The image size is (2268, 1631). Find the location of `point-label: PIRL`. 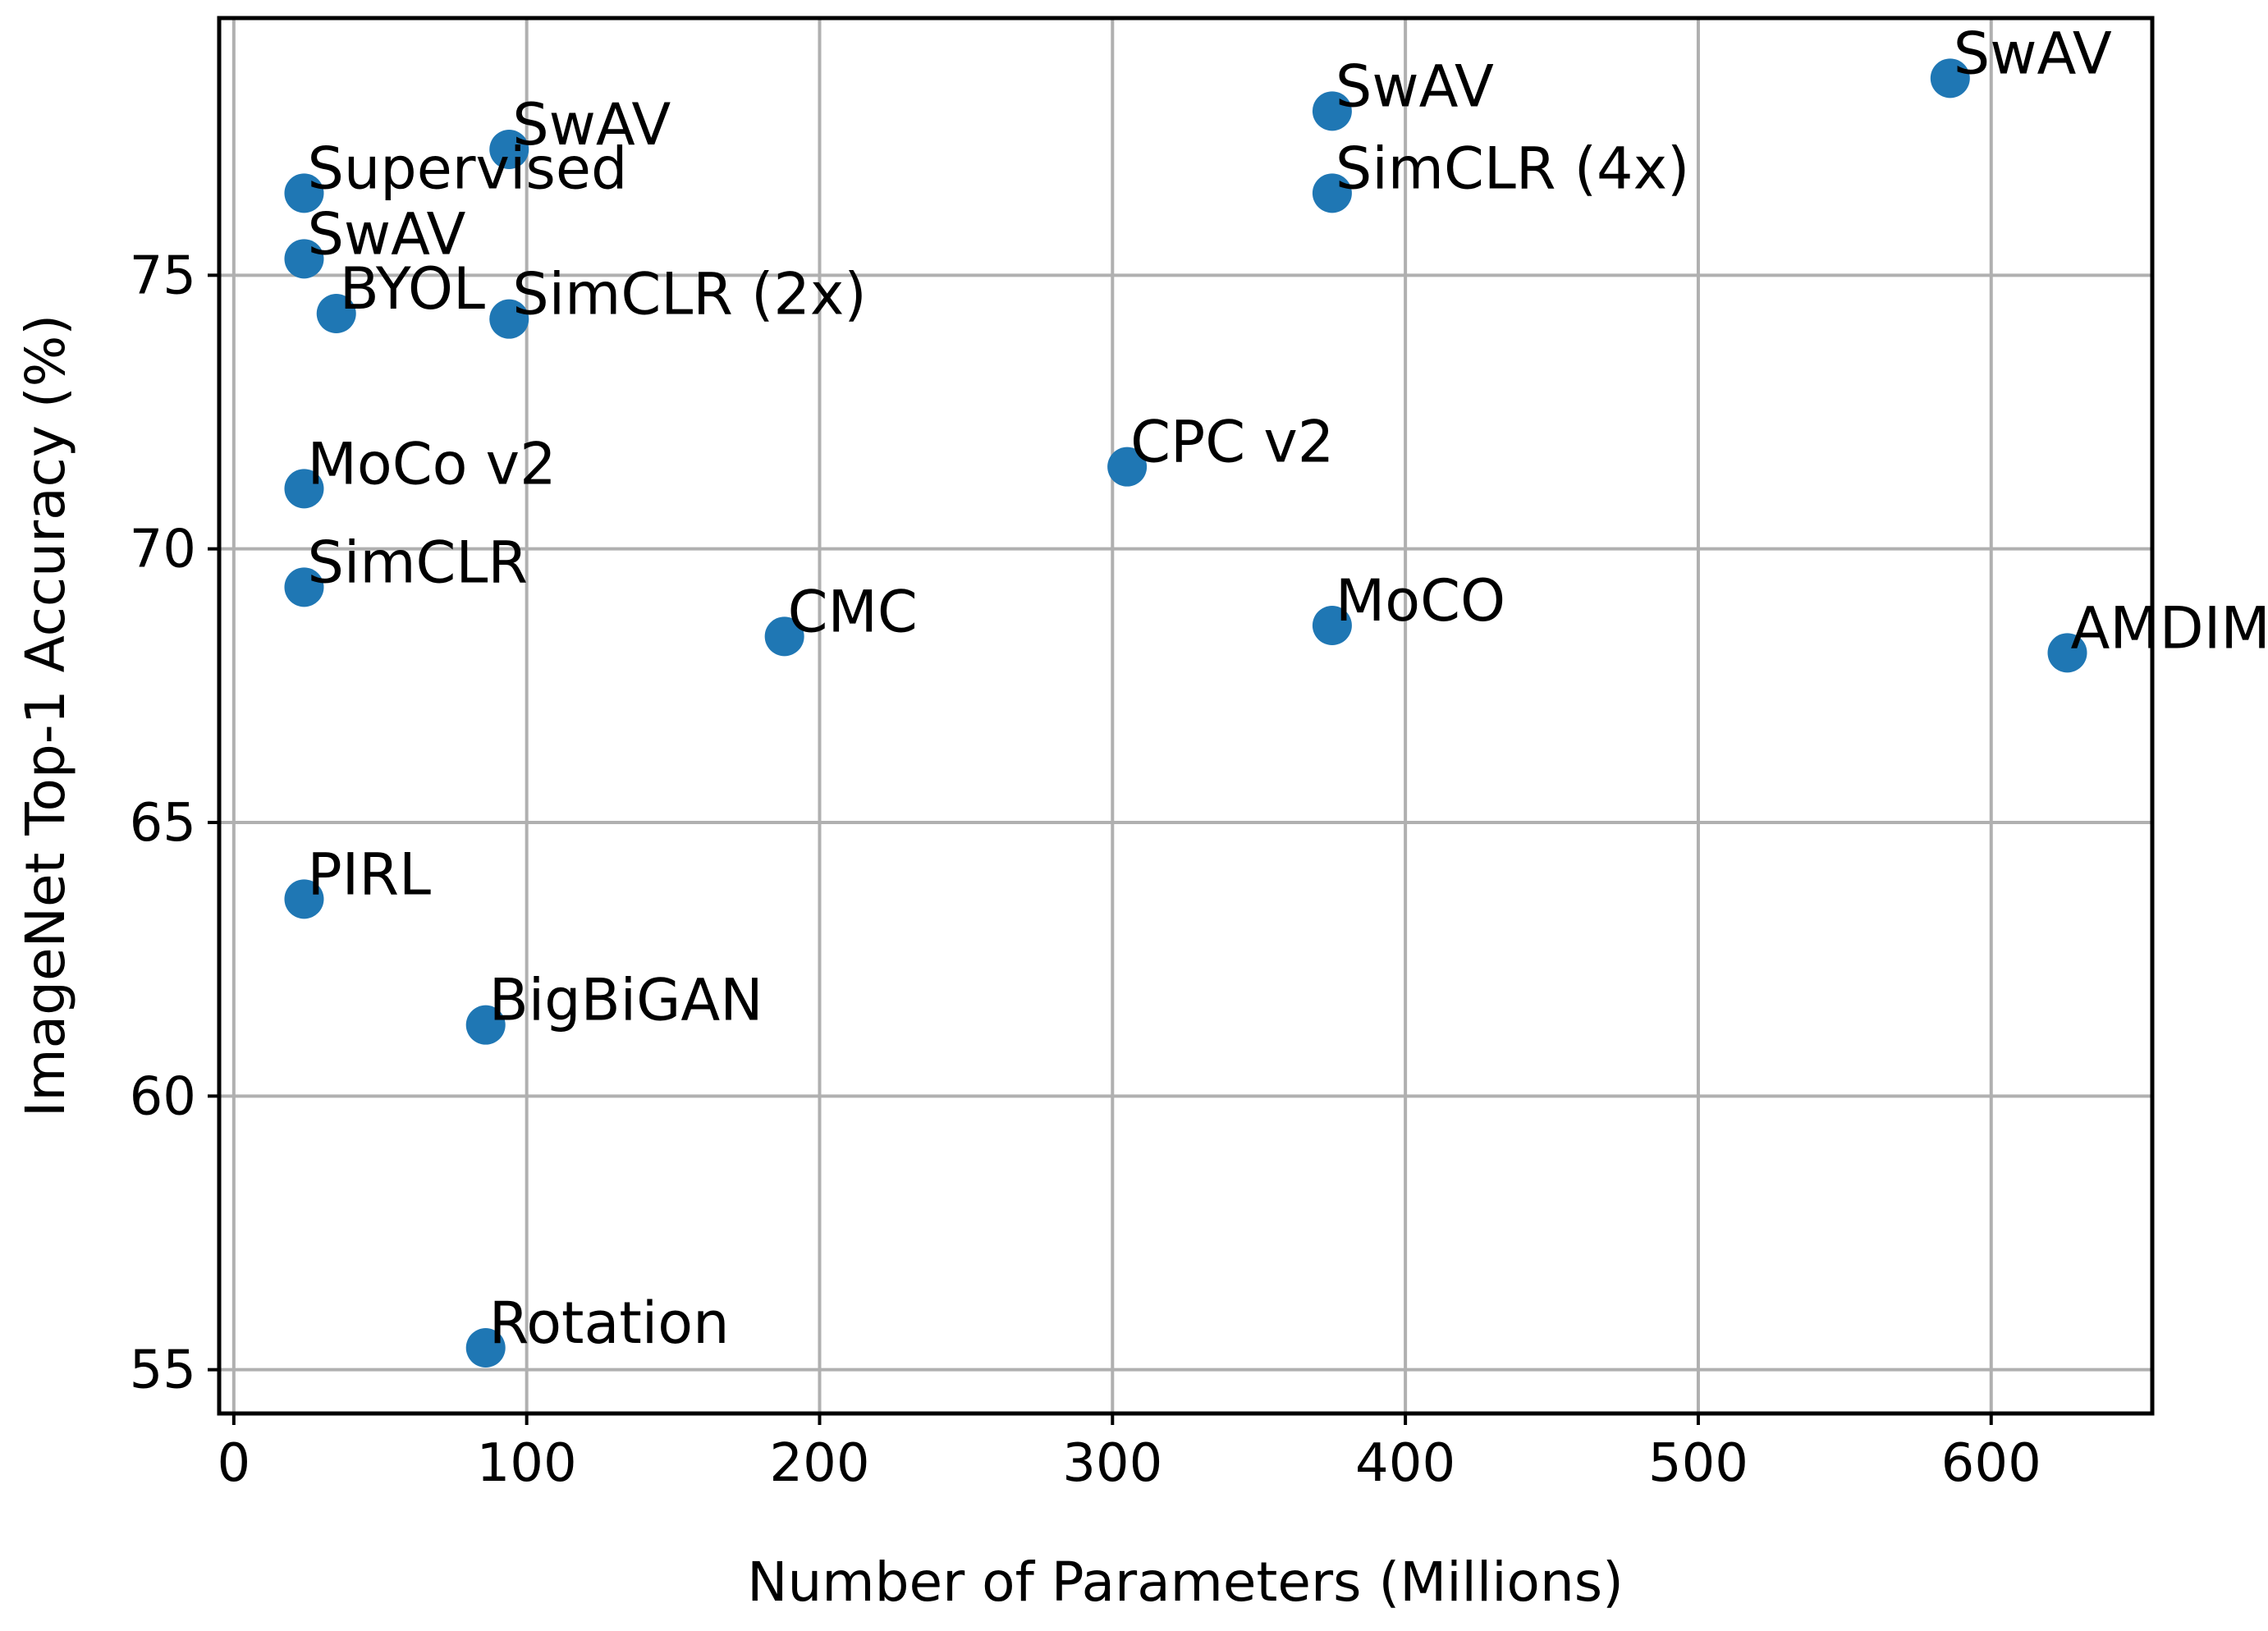

point-label: PIRL is located at coordinates (369, 874).